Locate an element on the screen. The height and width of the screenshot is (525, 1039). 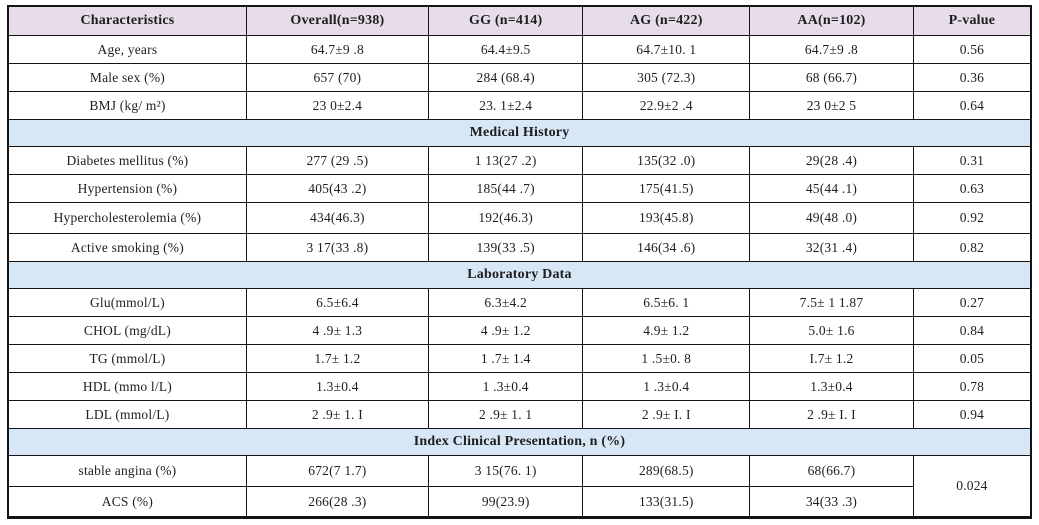
row-label: Active smoking (%) is located at coordinates (127, 247).